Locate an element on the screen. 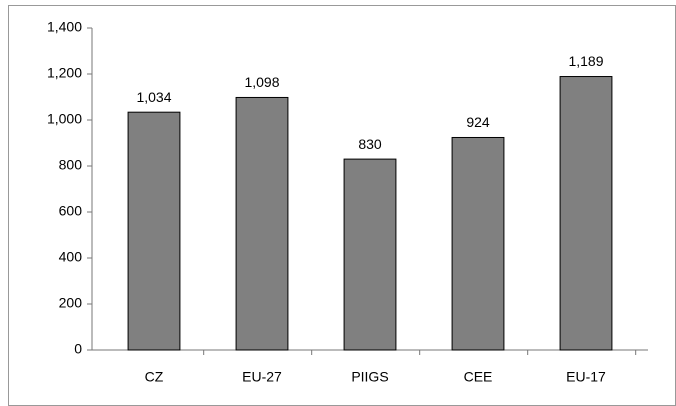 Image resolution: width=676 pixels, height=406 pixels. y-tick-label: 1,000 is located at coordinates (64, 119).